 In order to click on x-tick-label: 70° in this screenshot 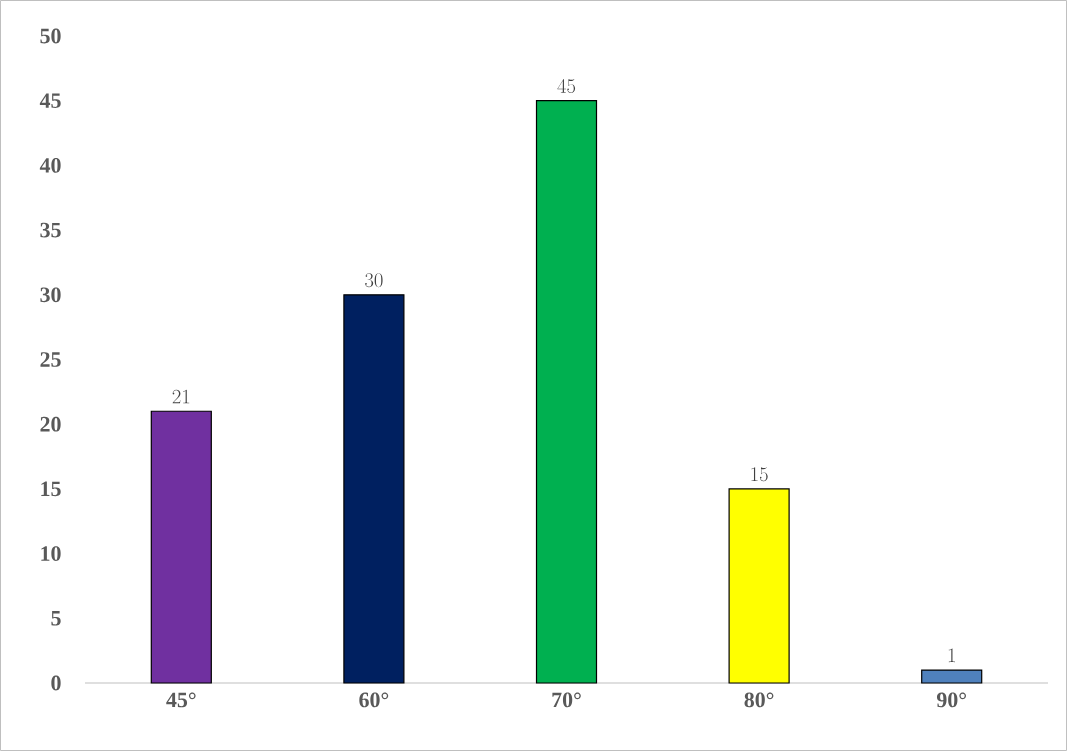, I will do `click(566, 700)`.